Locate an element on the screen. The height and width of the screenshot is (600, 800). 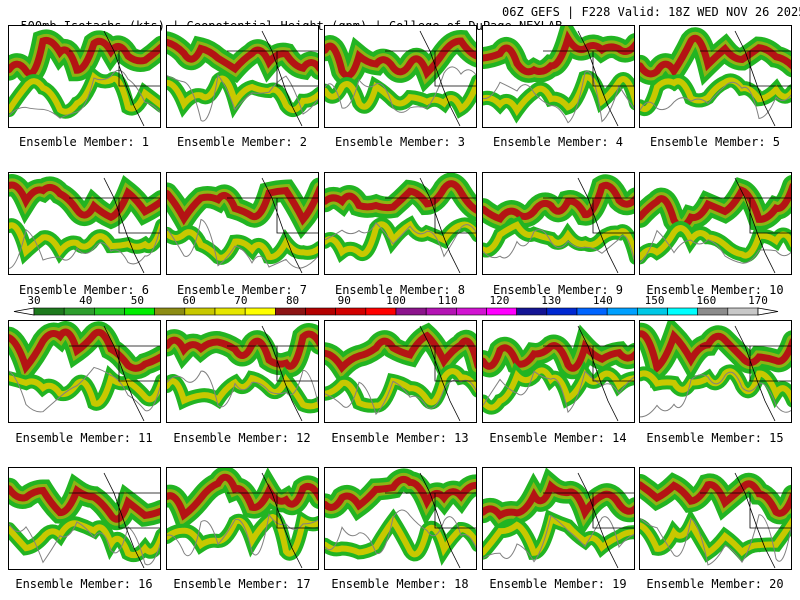
colorbar-tick-label: 110 is located at coordinates (448, 301).